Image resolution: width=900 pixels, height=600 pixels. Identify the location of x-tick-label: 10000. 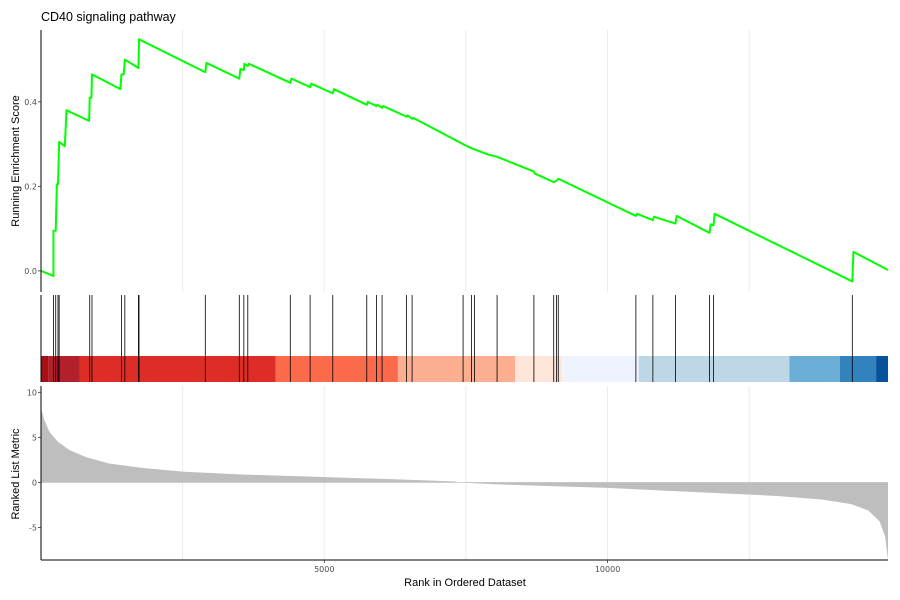
(607, 569).